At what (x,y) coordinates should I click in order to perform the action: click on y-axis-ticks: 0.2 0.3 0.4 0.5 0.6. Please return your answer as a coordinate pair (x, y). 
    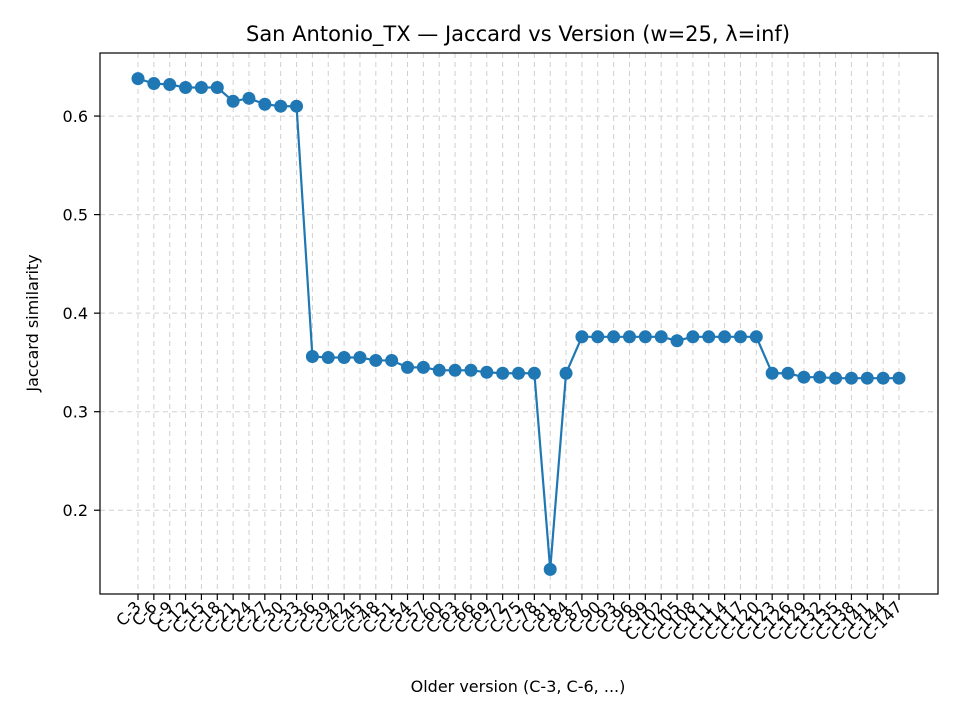
    Looking at the image, I should click on (81, 313).